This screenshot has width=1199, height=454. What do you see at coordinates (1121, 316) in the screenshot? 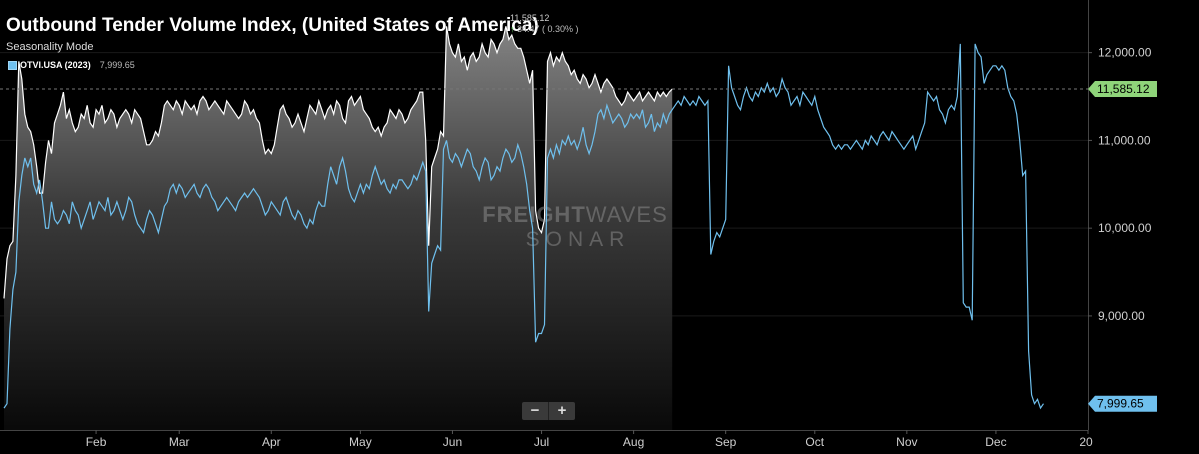
I see `y-tick-label: 9,000.00` at bounding box center [1121, 316].